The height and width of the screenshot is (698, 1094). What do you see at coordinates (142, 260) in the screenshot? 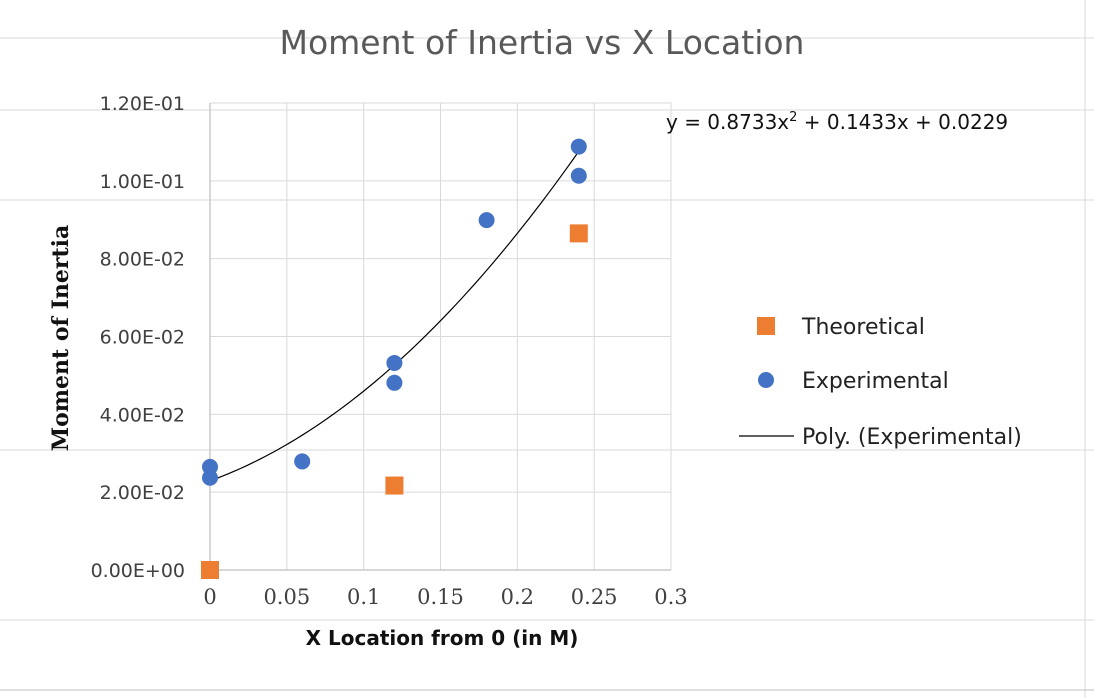
I see `y-tick-label: 8.00E-02` at bounding box center [142, 260].